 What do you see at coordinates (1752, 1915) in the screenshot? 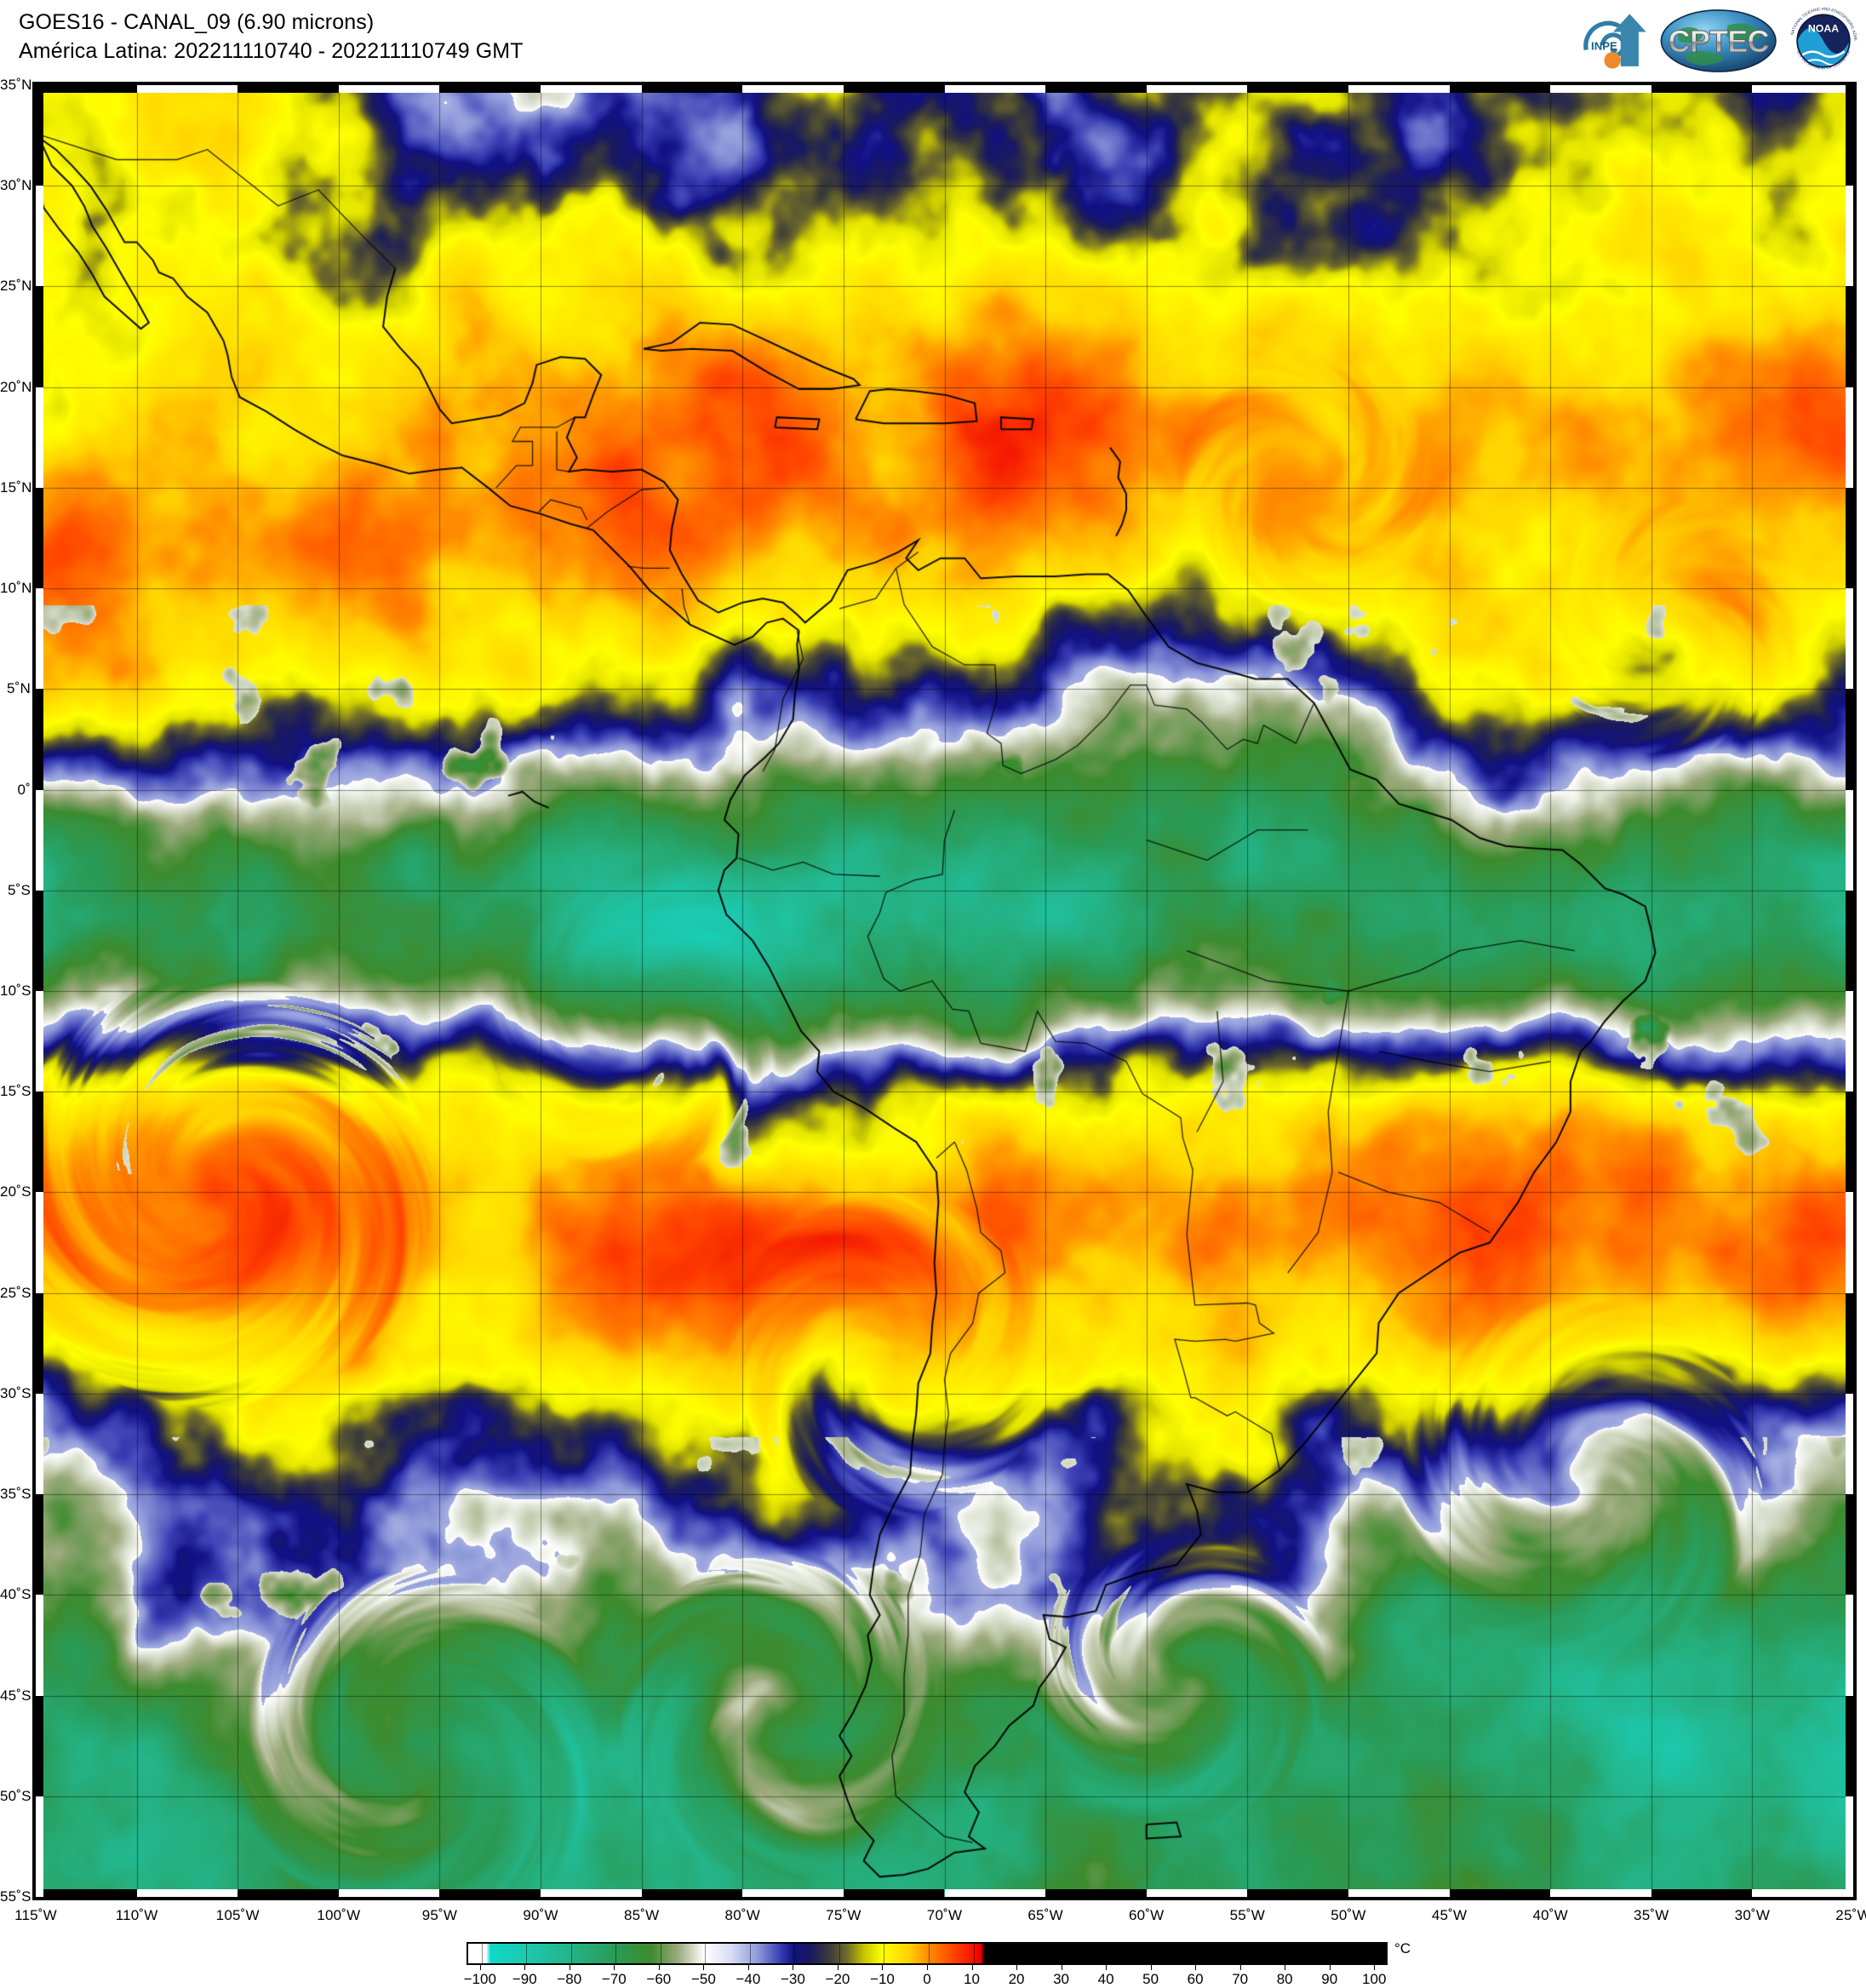
I see `lon-tick-label: 30˚W` at bounding box center [1752, 1915].